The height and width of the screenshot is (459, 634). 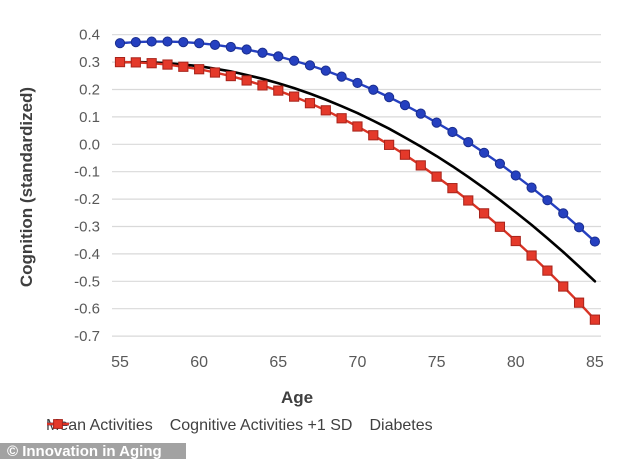 I want to click on y-tick-label: 0.0, so click(x=89, y=144).